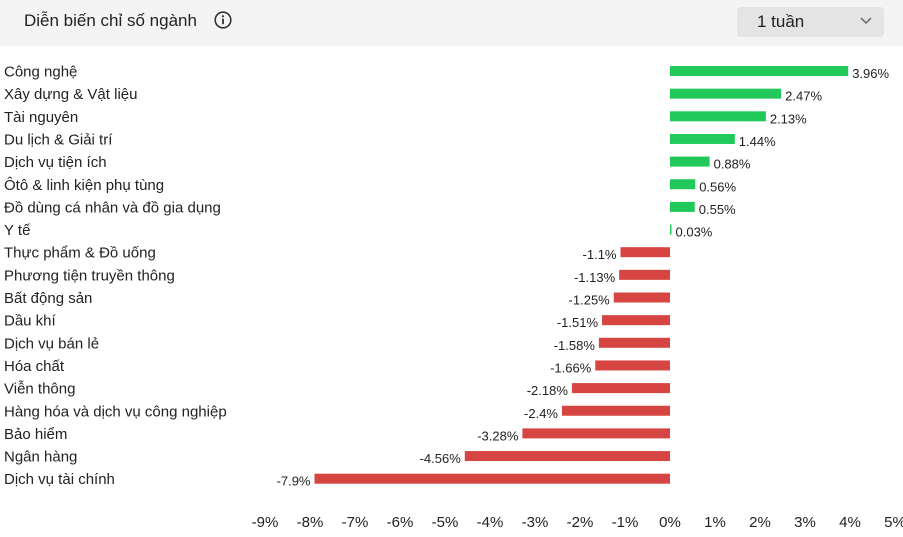  What do you see at coordinates (595, 277) in the screenshot?
I see `value-label: -1.13%` at bounding box center [595, 277].